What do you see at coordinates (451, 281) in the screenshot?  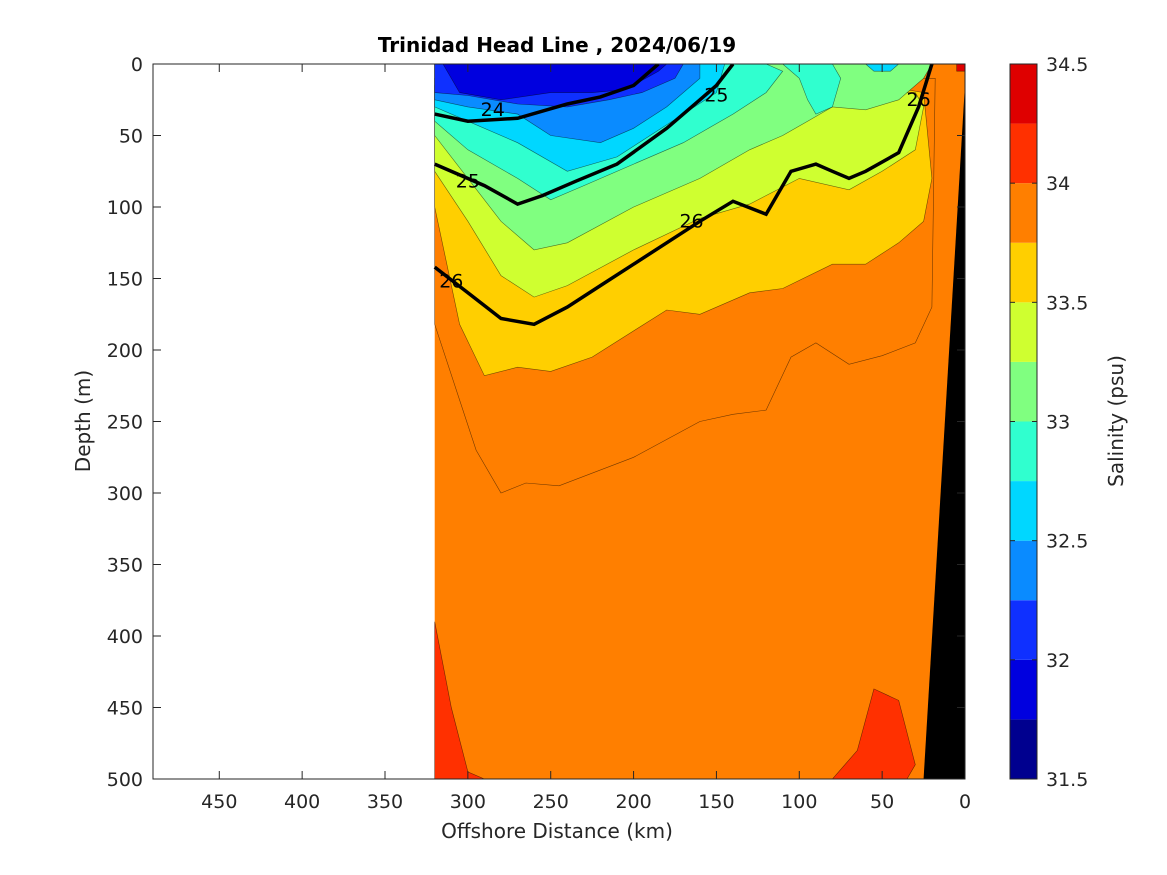 I see `contour-label-26-0: 26` at bounding box center [451, 281].